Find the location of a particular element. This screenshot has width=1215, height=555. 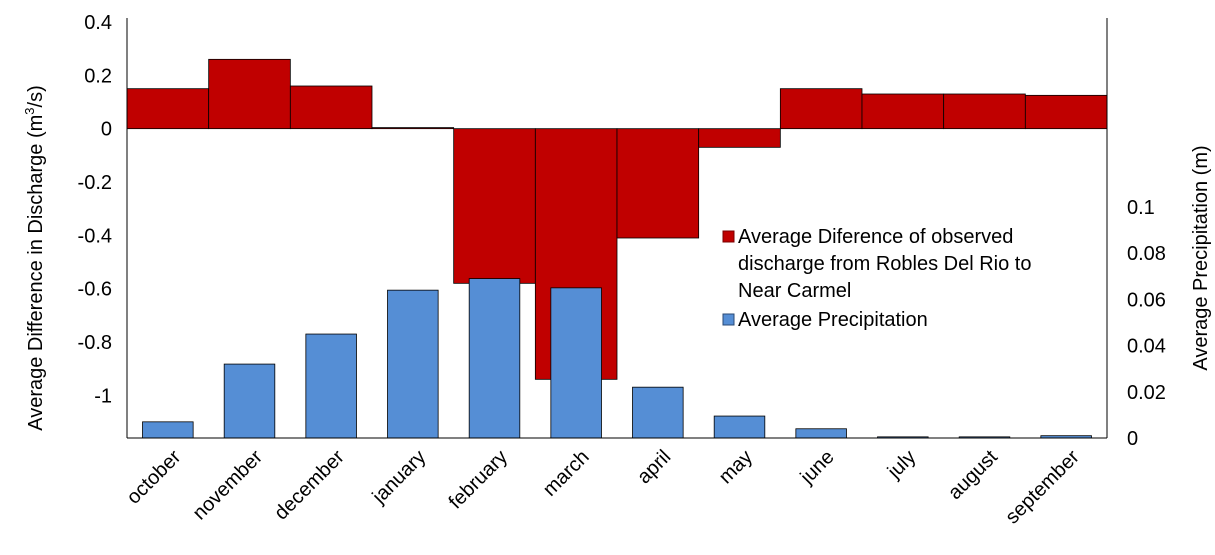

left-tick-label: -0.2 is located at coordinates (95, 183).